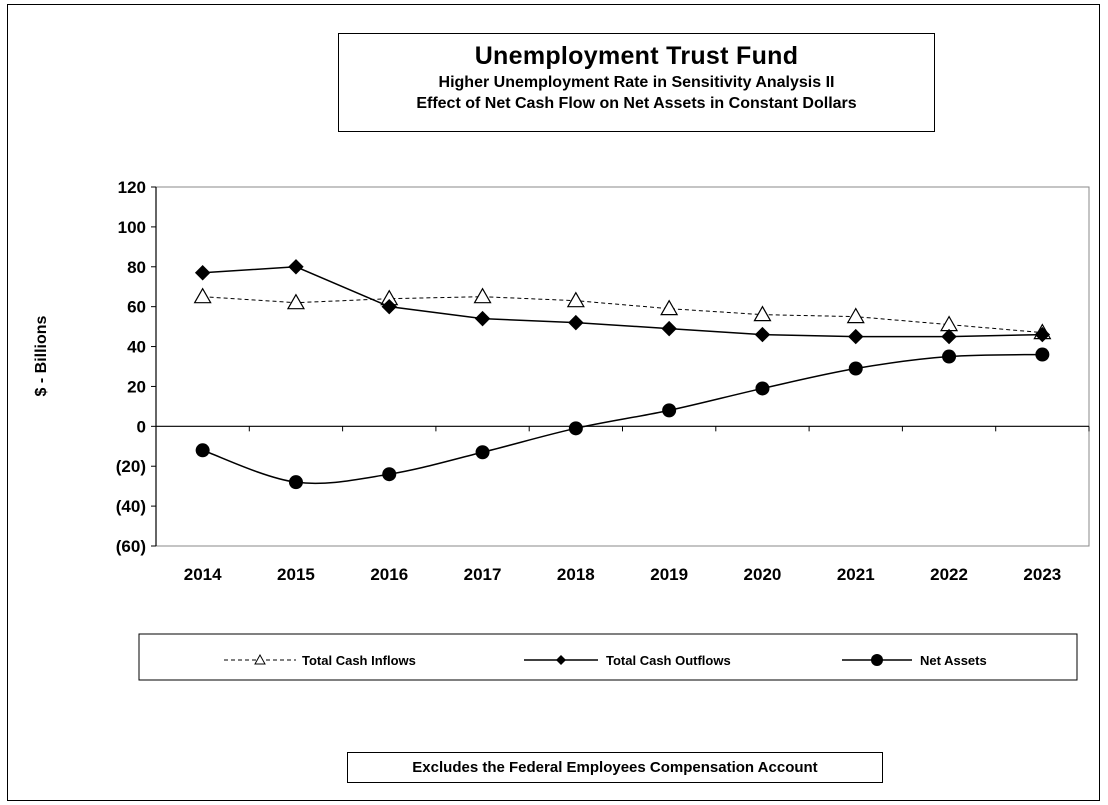 This screenshot has width=1108, height=805. I want to click on y-tick-label: (20), so click(131, 466).